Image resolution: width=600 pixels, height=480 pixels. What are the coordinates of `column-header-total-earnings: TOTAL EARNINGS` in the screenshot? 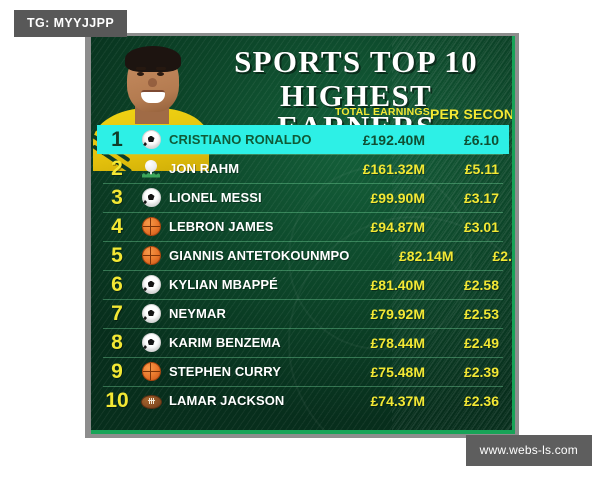 It's located at (382, 112).